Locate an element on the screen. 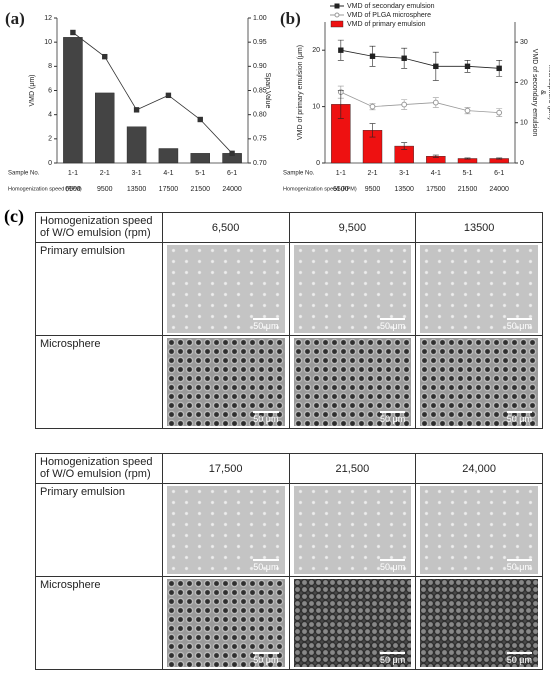 The image size is (550, 679). y2-tick-label: 0.95 is located at coordinates (260, 42).